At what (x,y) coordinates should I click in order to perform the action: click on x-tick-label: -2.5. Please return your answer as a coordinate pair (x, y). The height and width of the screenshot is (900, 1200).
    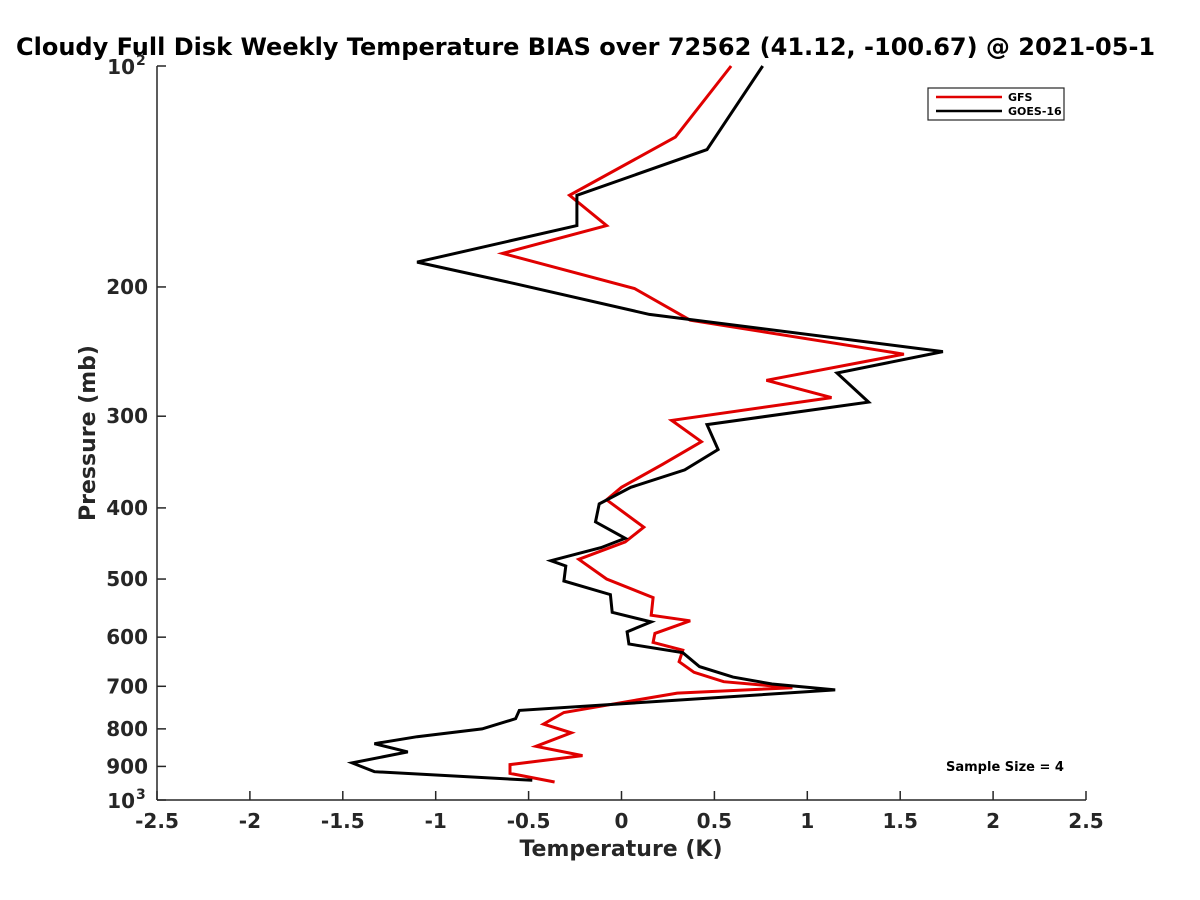
    Looking at the image, I should click on (157, 821).